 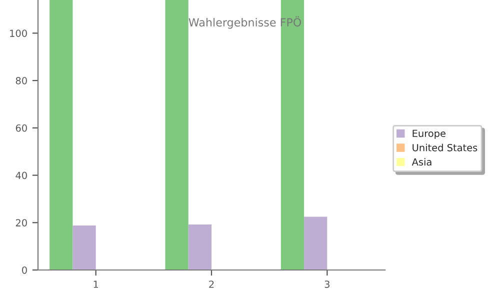 I want to click on x-tick-label: 1, so click(x=96, y=284).